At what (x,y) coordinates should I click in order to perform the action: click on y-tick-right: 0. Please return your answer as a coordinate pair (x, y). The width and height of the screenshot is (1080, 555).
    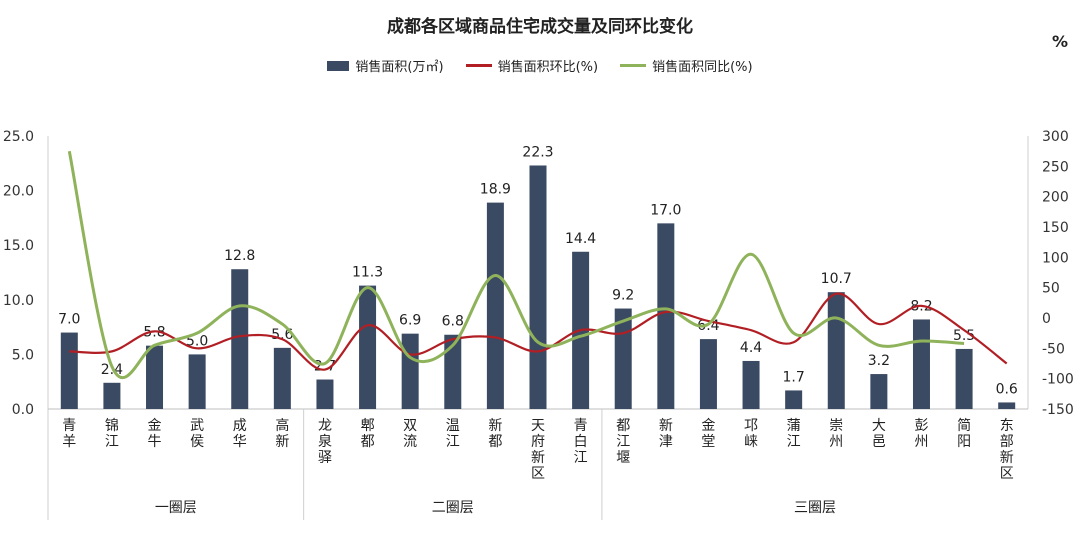
    Looking at the image, I should click on (1046, 319).